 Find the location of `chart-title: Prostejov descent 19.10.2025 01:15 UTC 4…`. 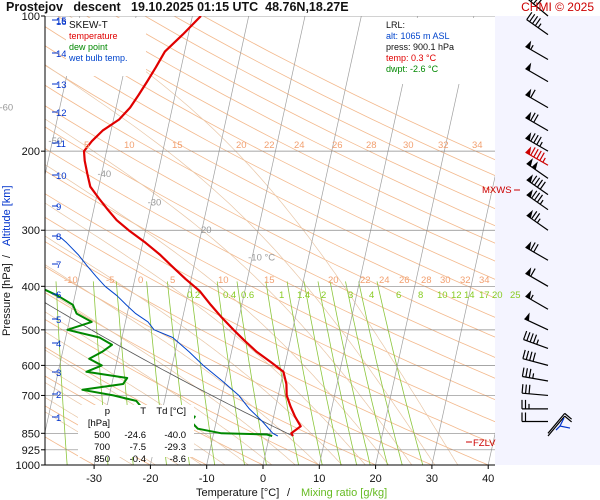

chart-title: Prostejov descent 19.10.2025 01:15 UTC 4… is located at coordinates (177, 7).